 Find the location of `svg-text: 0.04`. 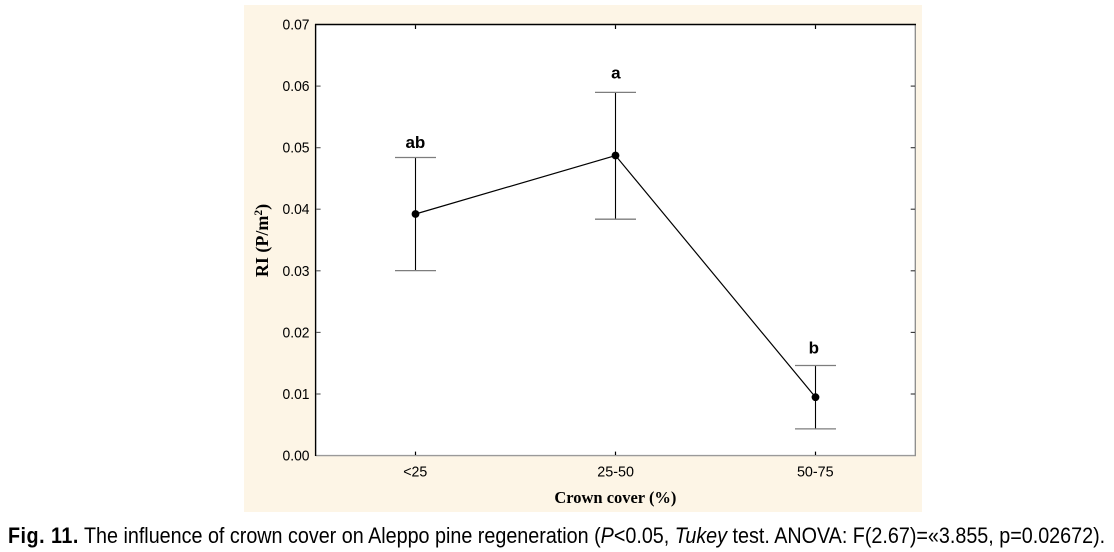

svg-text: 0.04 is located at coordinates (296, 209).